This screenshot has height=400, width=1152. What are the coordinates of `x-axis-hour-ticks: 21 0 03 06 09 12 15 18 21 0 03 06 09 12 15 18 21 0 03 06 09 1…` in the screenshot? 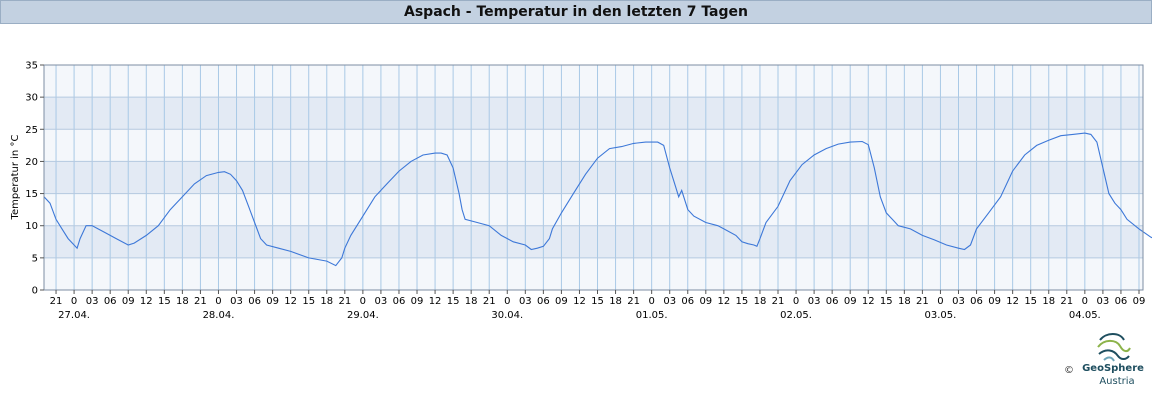 It's located at (598, 298).